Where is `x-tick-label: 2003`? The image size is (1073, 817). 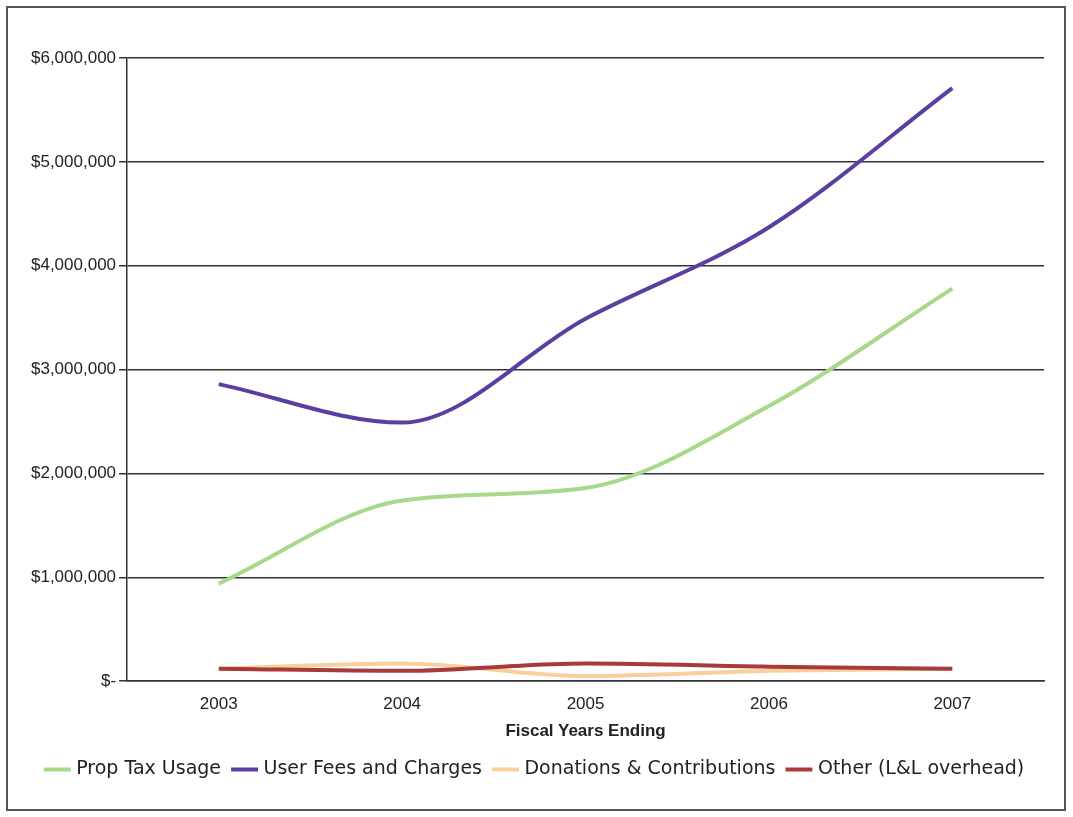
x-tick-label: 2003 is located at coordinates (218, 704).